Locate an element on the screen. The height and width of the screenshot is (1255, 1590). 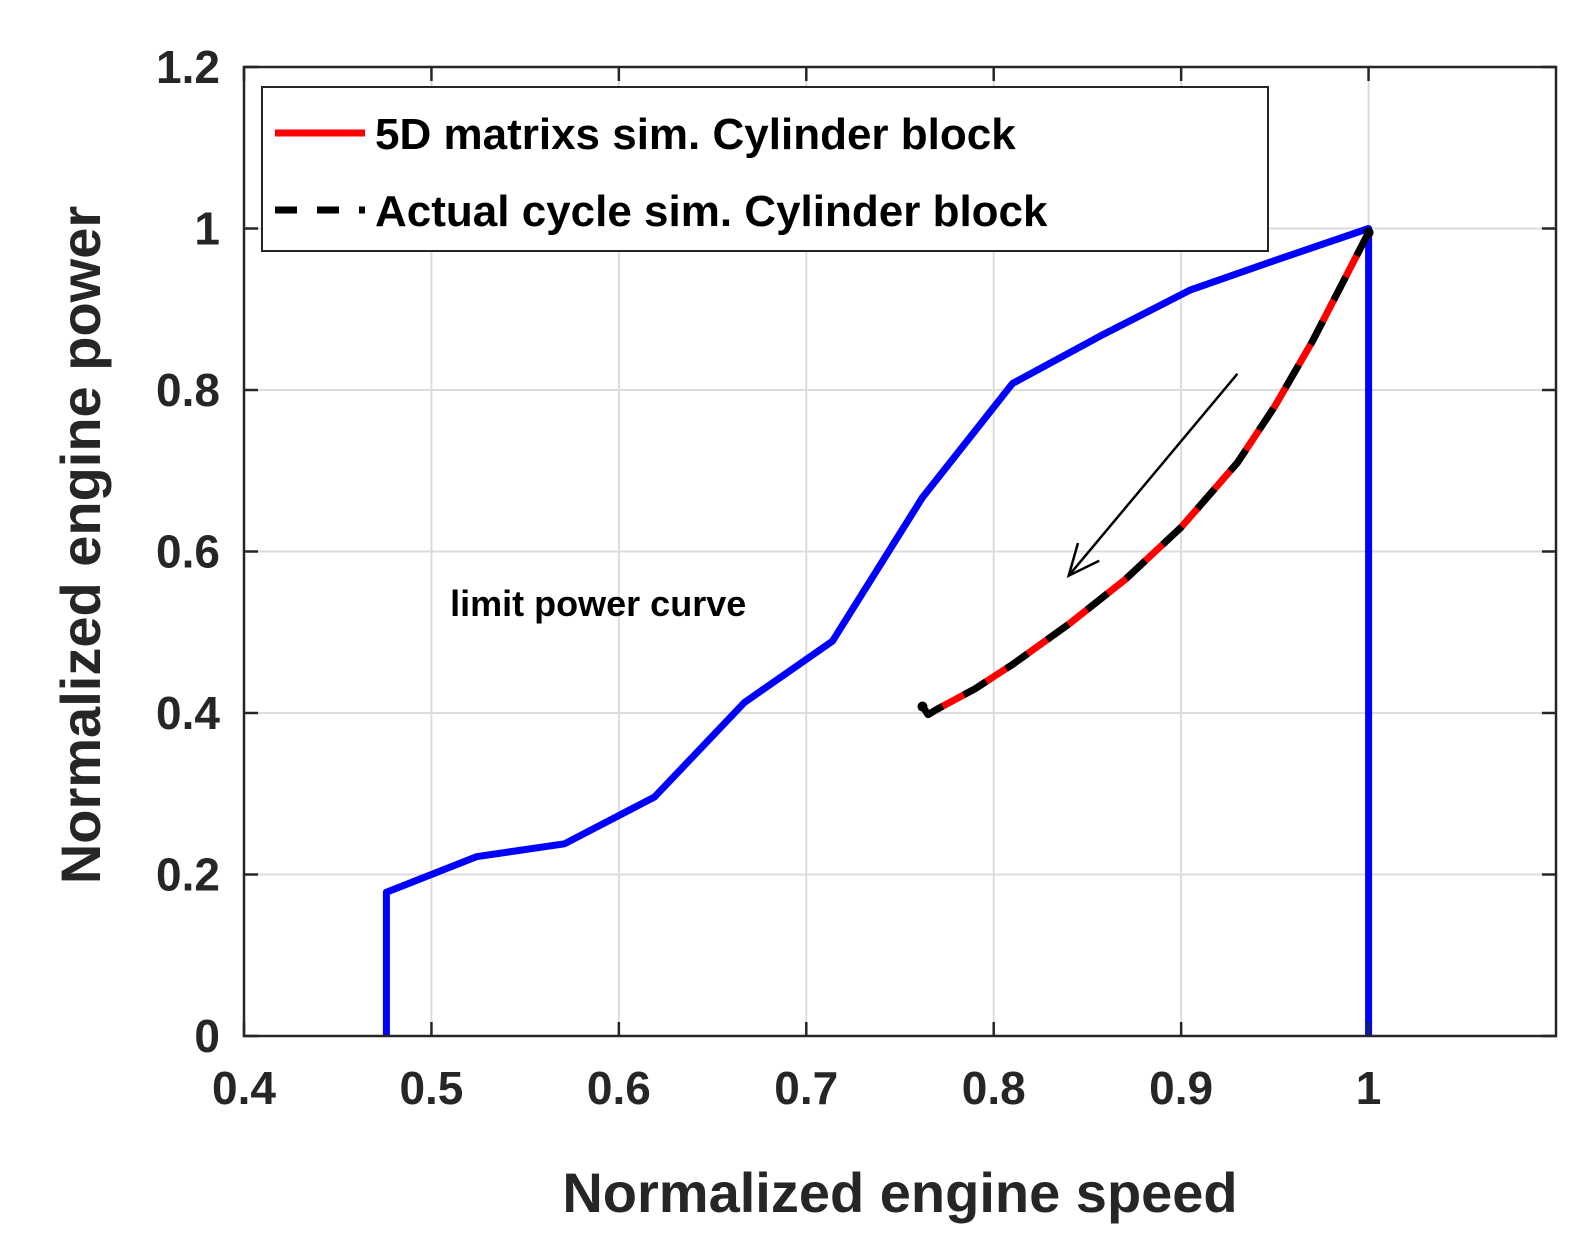
series-end-marker-start is located at coordinates (922, 706).